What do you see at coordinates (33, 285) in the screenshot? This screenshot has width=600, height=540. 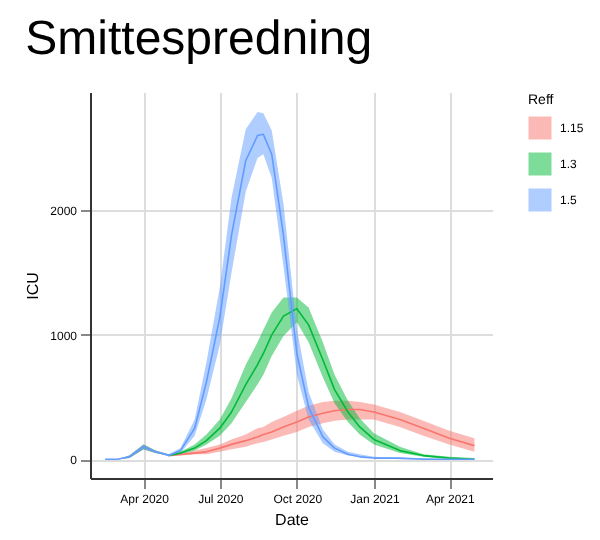 I see `y-axis-title: ICU` at bounding box center [33, 285].